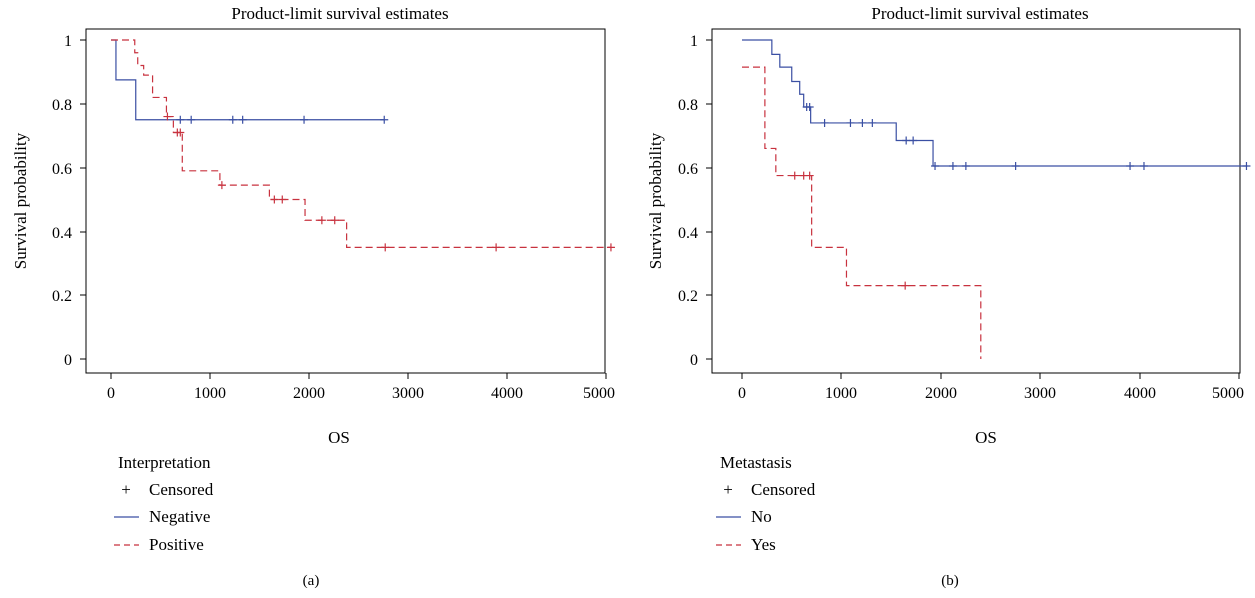  Describe the element at coordinates (756, 462) in the screenshot. I see `legend-title-b: Metastasis` at that location.